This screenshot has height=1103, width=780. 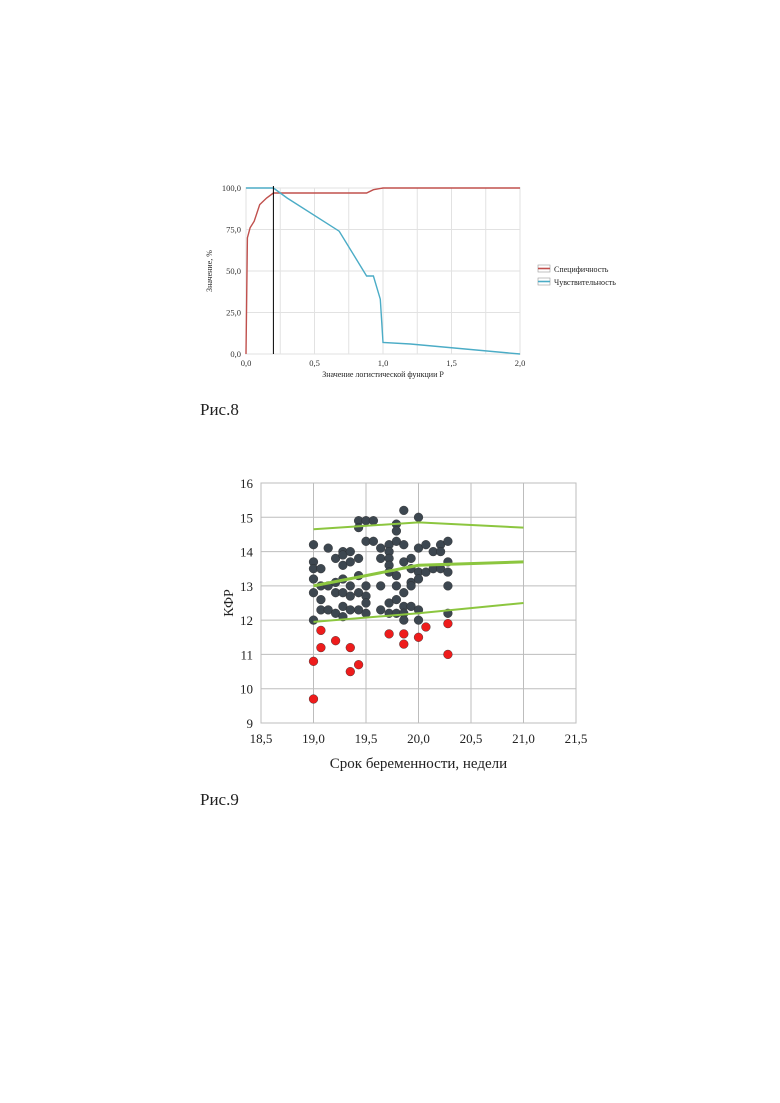 What do you see at coordinates (246, 654) in the screenshot?
I see `y-tick-label: 11` at bounding box center [246, 654].